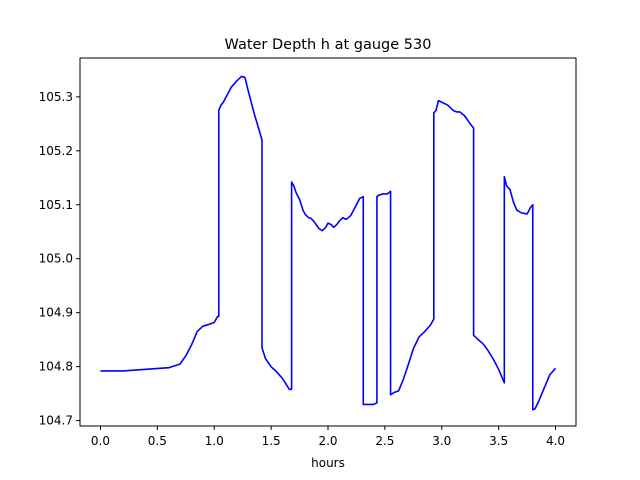 The image size is (640, 480). Describe the element at coordinates (157, 441) in the screenshot. I see `x-tick-label: 0.5` at that location.